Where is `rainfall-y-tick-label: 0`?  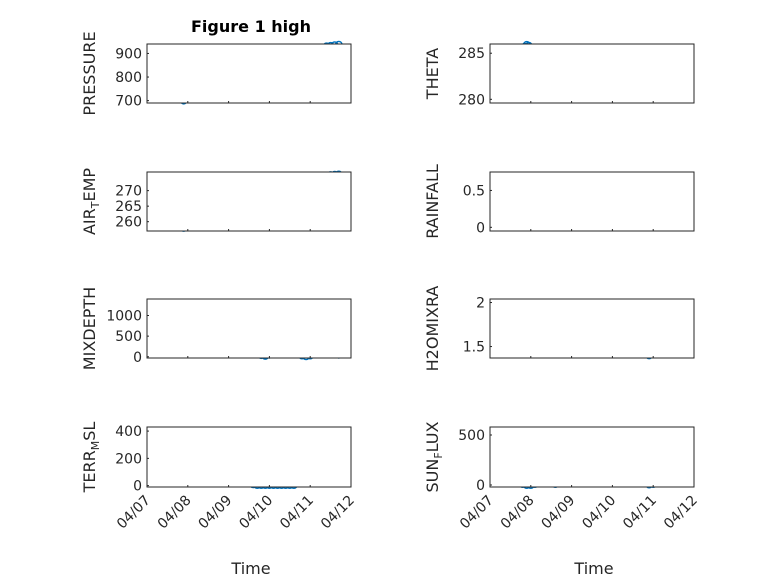 rainfall-y-tick-label: 0 is located at coordinates (480, 228).